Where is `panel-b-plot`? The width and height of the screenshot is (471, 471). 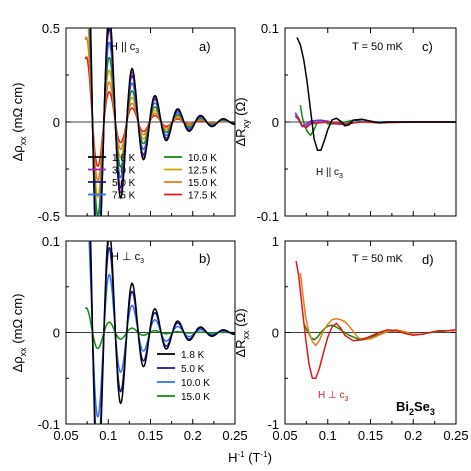 panel-b-plot is located at coordinates (150, 332).